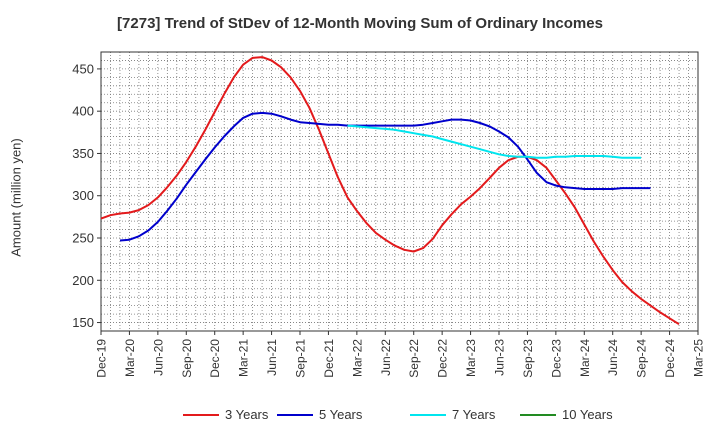 The width and height of the screenshot is (720, 440). What do you see at coordinates (301, 358) in the screenshot?
I see `x-tick-label: Sep-21` at bounding box center [301, 358].